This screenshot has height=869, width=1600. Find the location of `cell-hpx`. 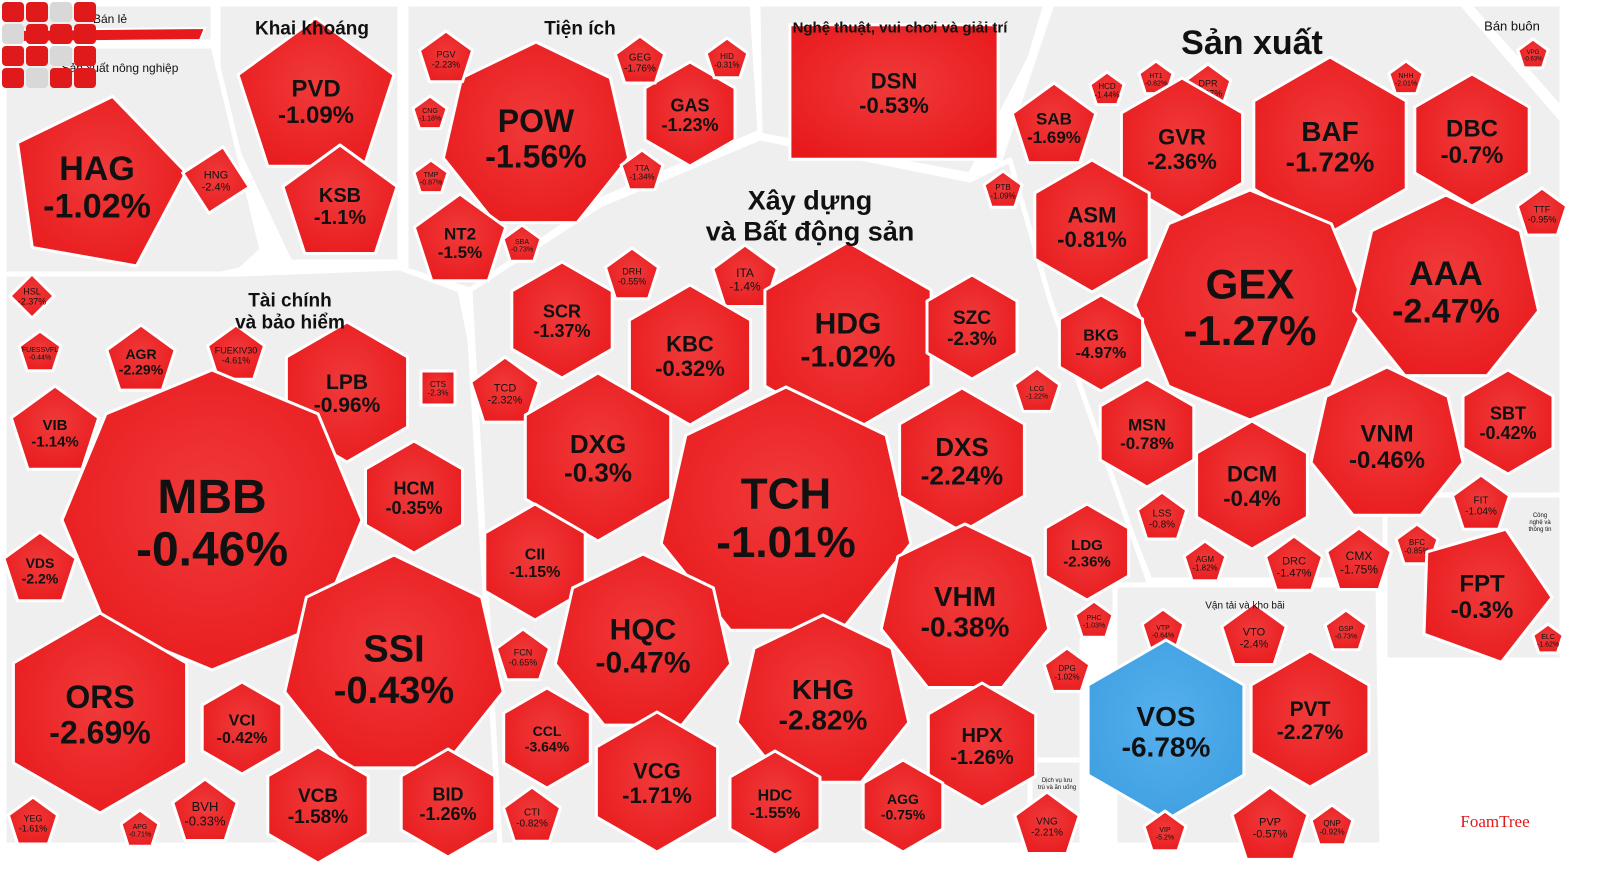

cell-hpx is located at coordinates (982, 745).